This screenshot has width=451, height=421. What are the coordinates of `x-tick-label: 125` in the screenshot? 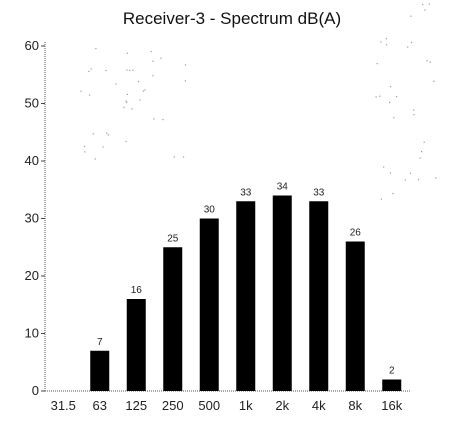 It's located at (136, 405).